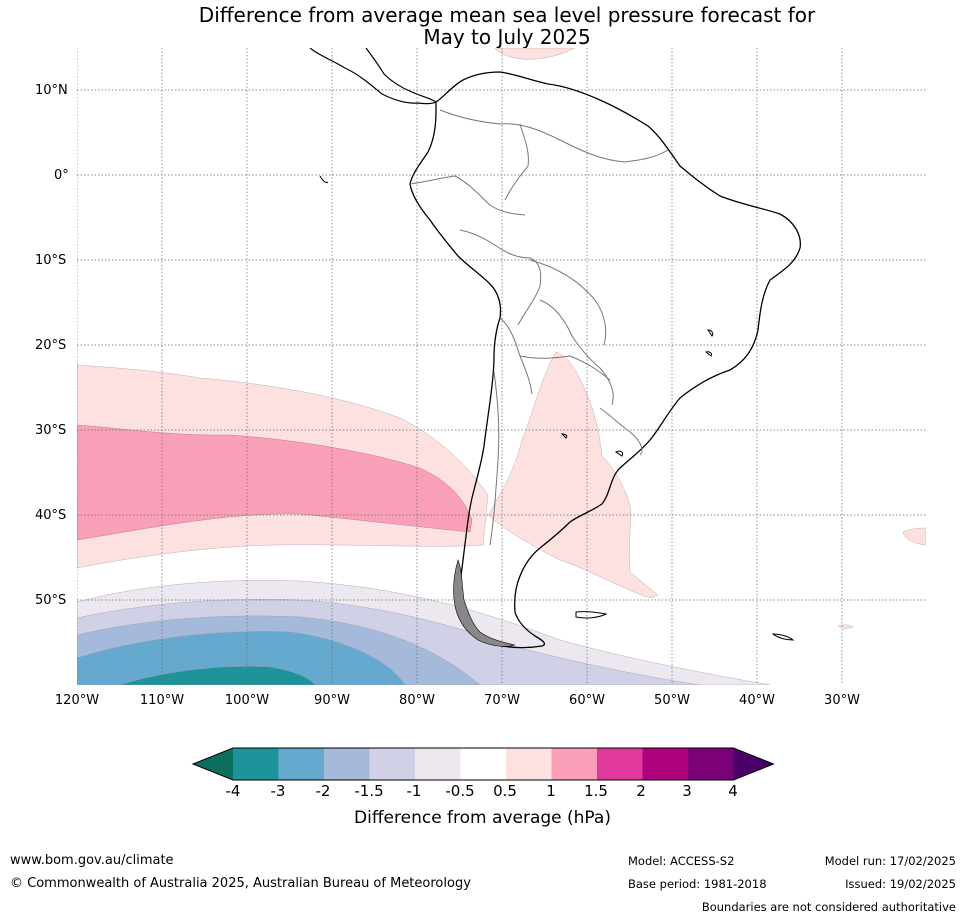  Describe the element at coordinates (753, 764) in the screenshot. I see `colorbar-over-arrow` at that location.